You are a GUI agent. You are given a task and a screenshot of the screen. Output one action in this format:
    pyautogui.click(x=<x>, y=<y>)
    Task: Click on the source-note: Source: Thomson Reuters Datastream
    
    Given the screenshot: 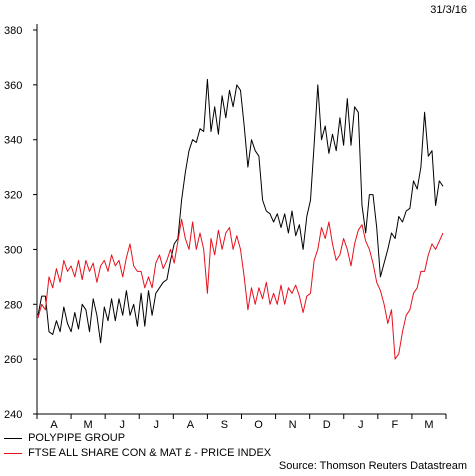 What is the action you would take?
    pyautogui.click(x=372, y=466)
    